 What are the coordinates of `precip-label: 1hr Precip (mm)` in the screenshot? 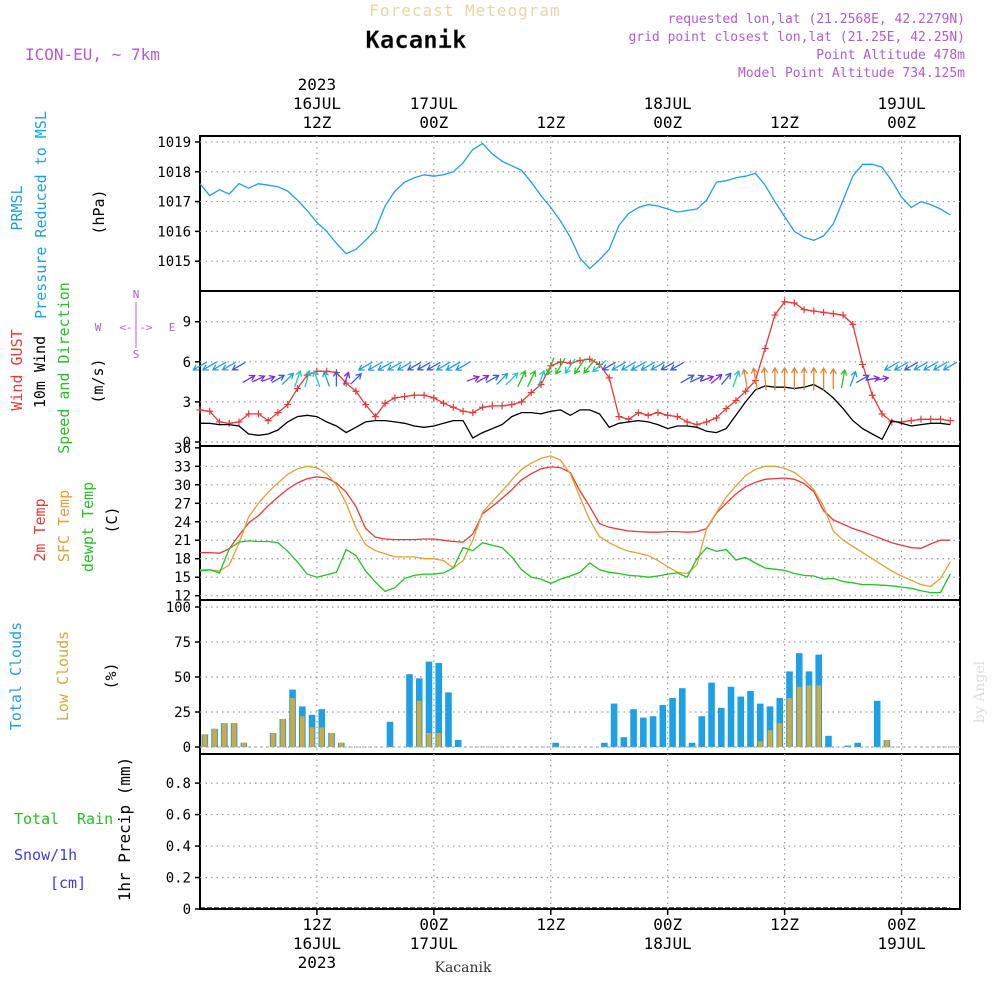 It's located at (124, 829).